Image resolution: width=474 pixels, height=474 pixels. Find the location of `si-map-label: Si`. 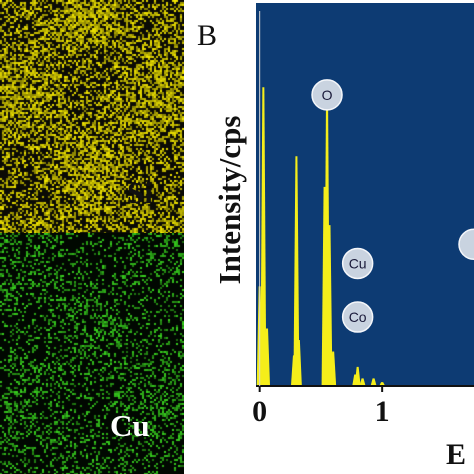

si-map-label: Si is located at coordinates (140, 192).